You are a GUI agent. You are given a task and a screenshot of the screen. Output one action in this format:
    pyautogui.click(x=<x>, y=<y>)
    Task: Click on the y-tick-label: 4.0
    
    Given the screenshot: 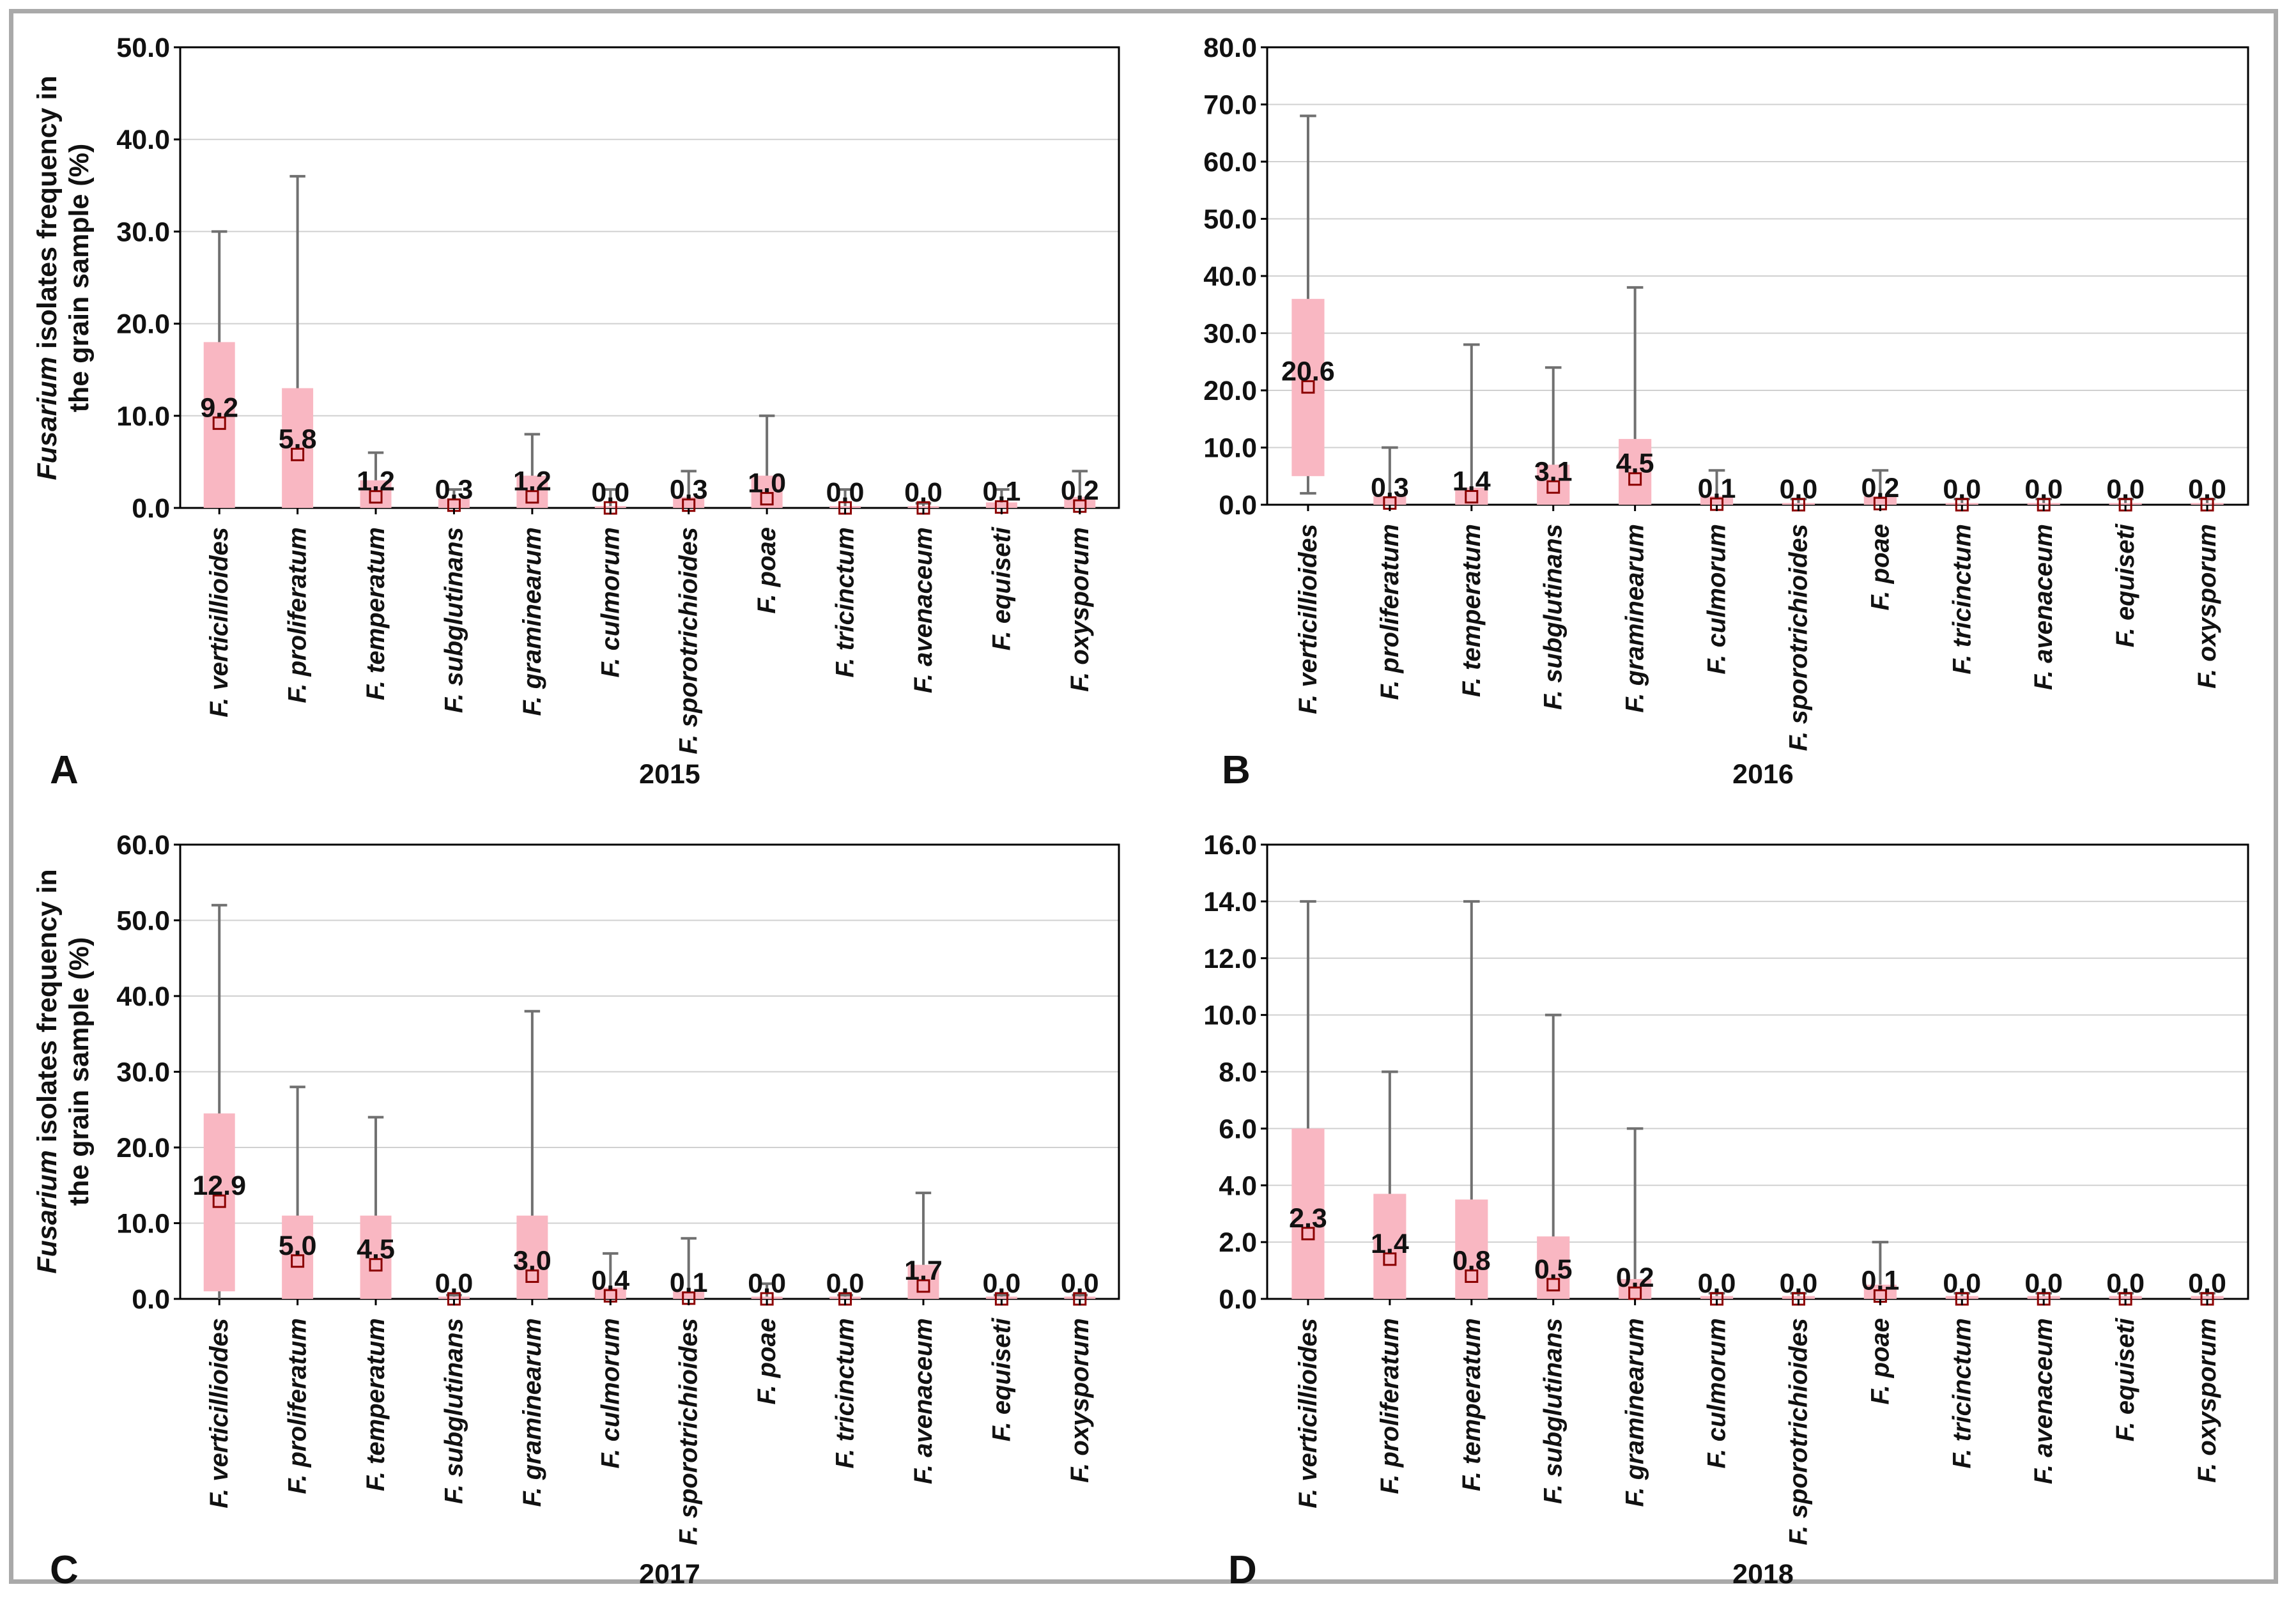 What is the action you would take?
    pyautogui.click(x=1238, y=1186)
    